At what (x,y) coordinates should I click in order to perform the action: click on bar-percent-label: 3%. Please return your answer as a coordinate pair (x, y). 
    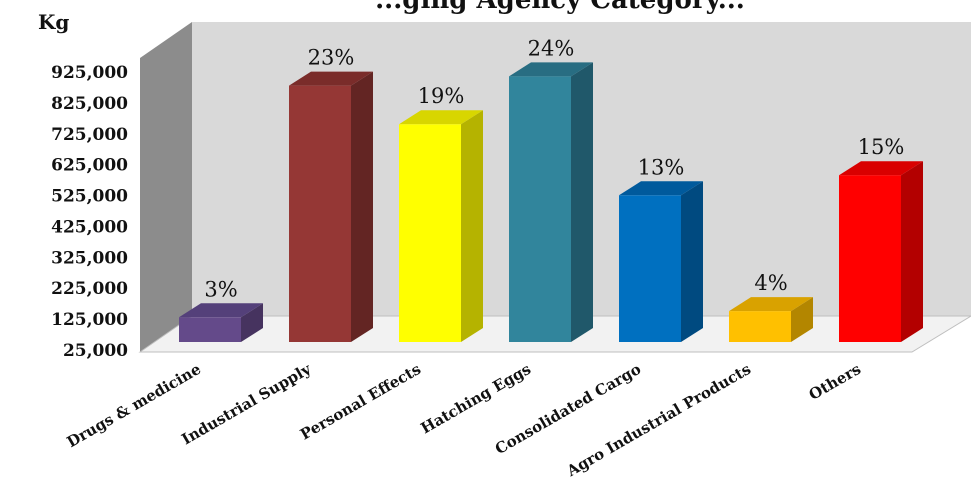
    Looking at the image, I should click on (220, 289).